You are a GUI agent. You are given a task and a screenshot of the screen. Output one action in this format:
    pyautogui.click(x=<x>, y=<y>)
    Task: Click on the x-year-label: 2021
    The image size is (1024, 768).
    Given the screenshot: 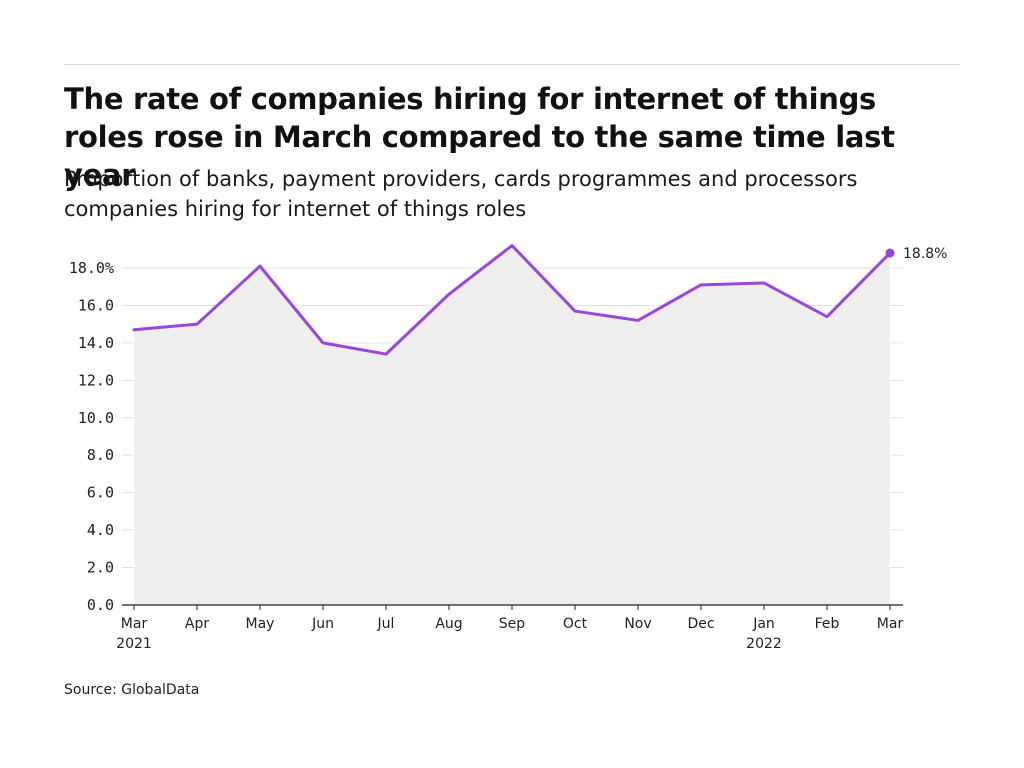 What is the action you would take?
    pyautogui.click(x=134, y=644)
    